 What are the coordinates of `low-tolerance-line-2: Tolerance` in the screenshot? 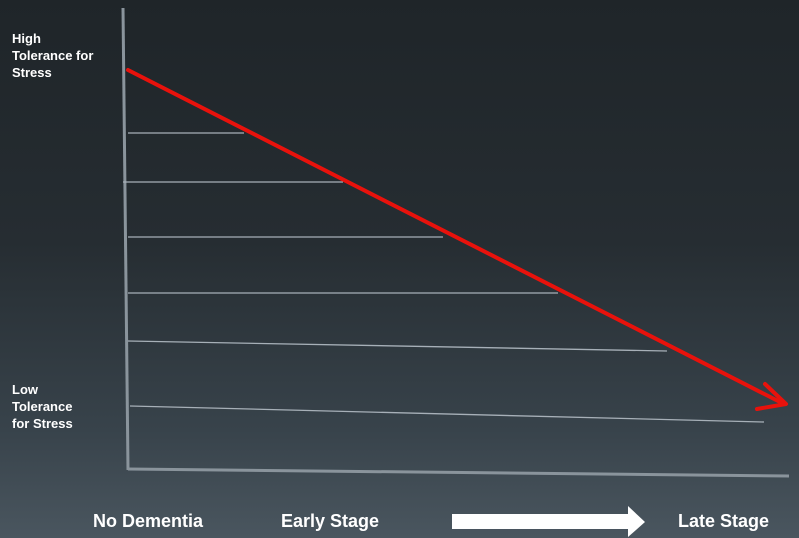 It's located at (42, 406).